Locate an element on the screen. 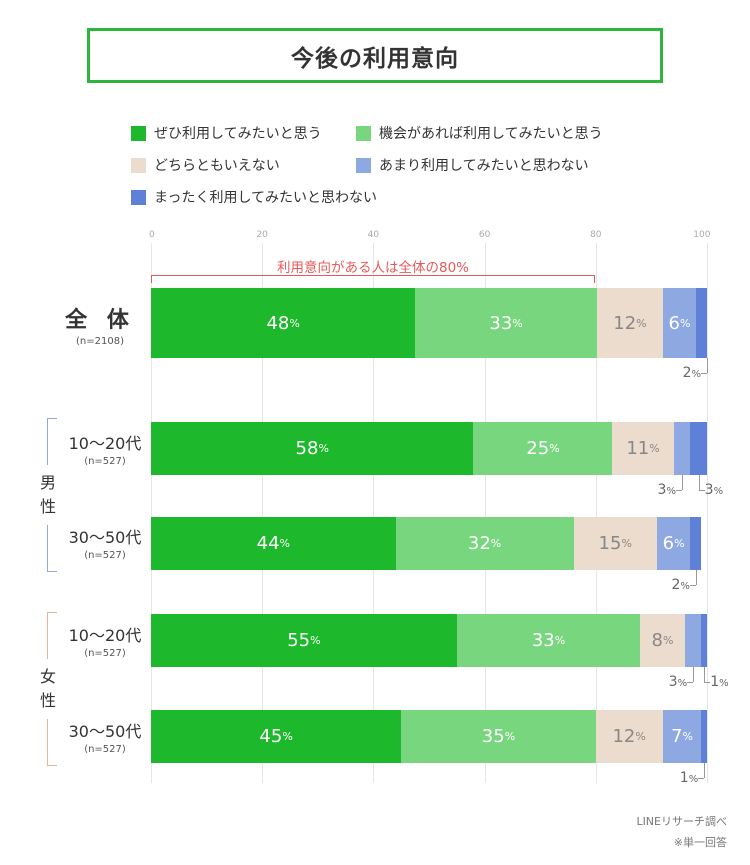 This screenshot has height=865, width=750. bar-segment-1-3: 12% is located at coordinates (629, 323).